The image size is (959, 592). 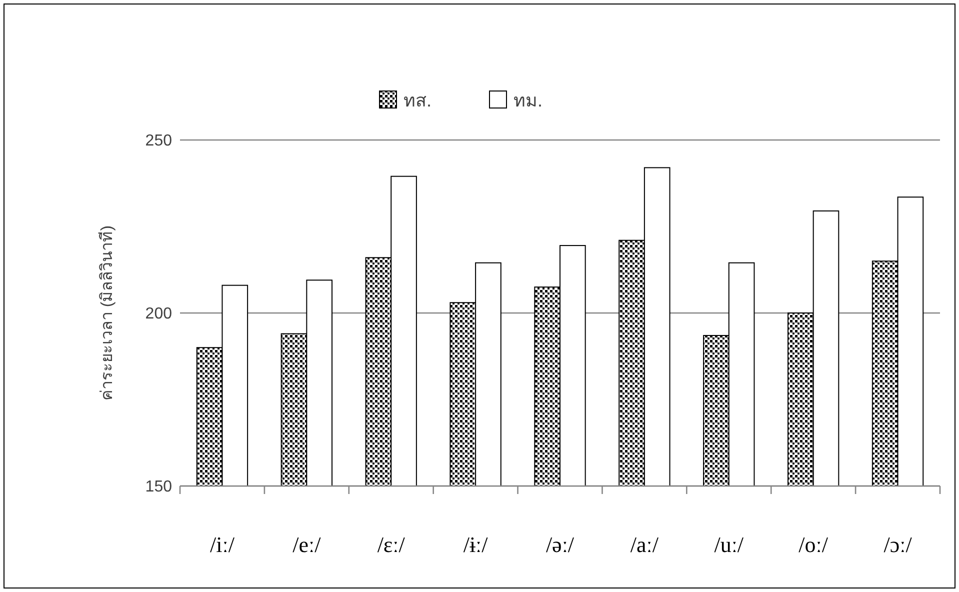 I want to click on x-tick-label: /ɛː/, so click(x=391, y=544).